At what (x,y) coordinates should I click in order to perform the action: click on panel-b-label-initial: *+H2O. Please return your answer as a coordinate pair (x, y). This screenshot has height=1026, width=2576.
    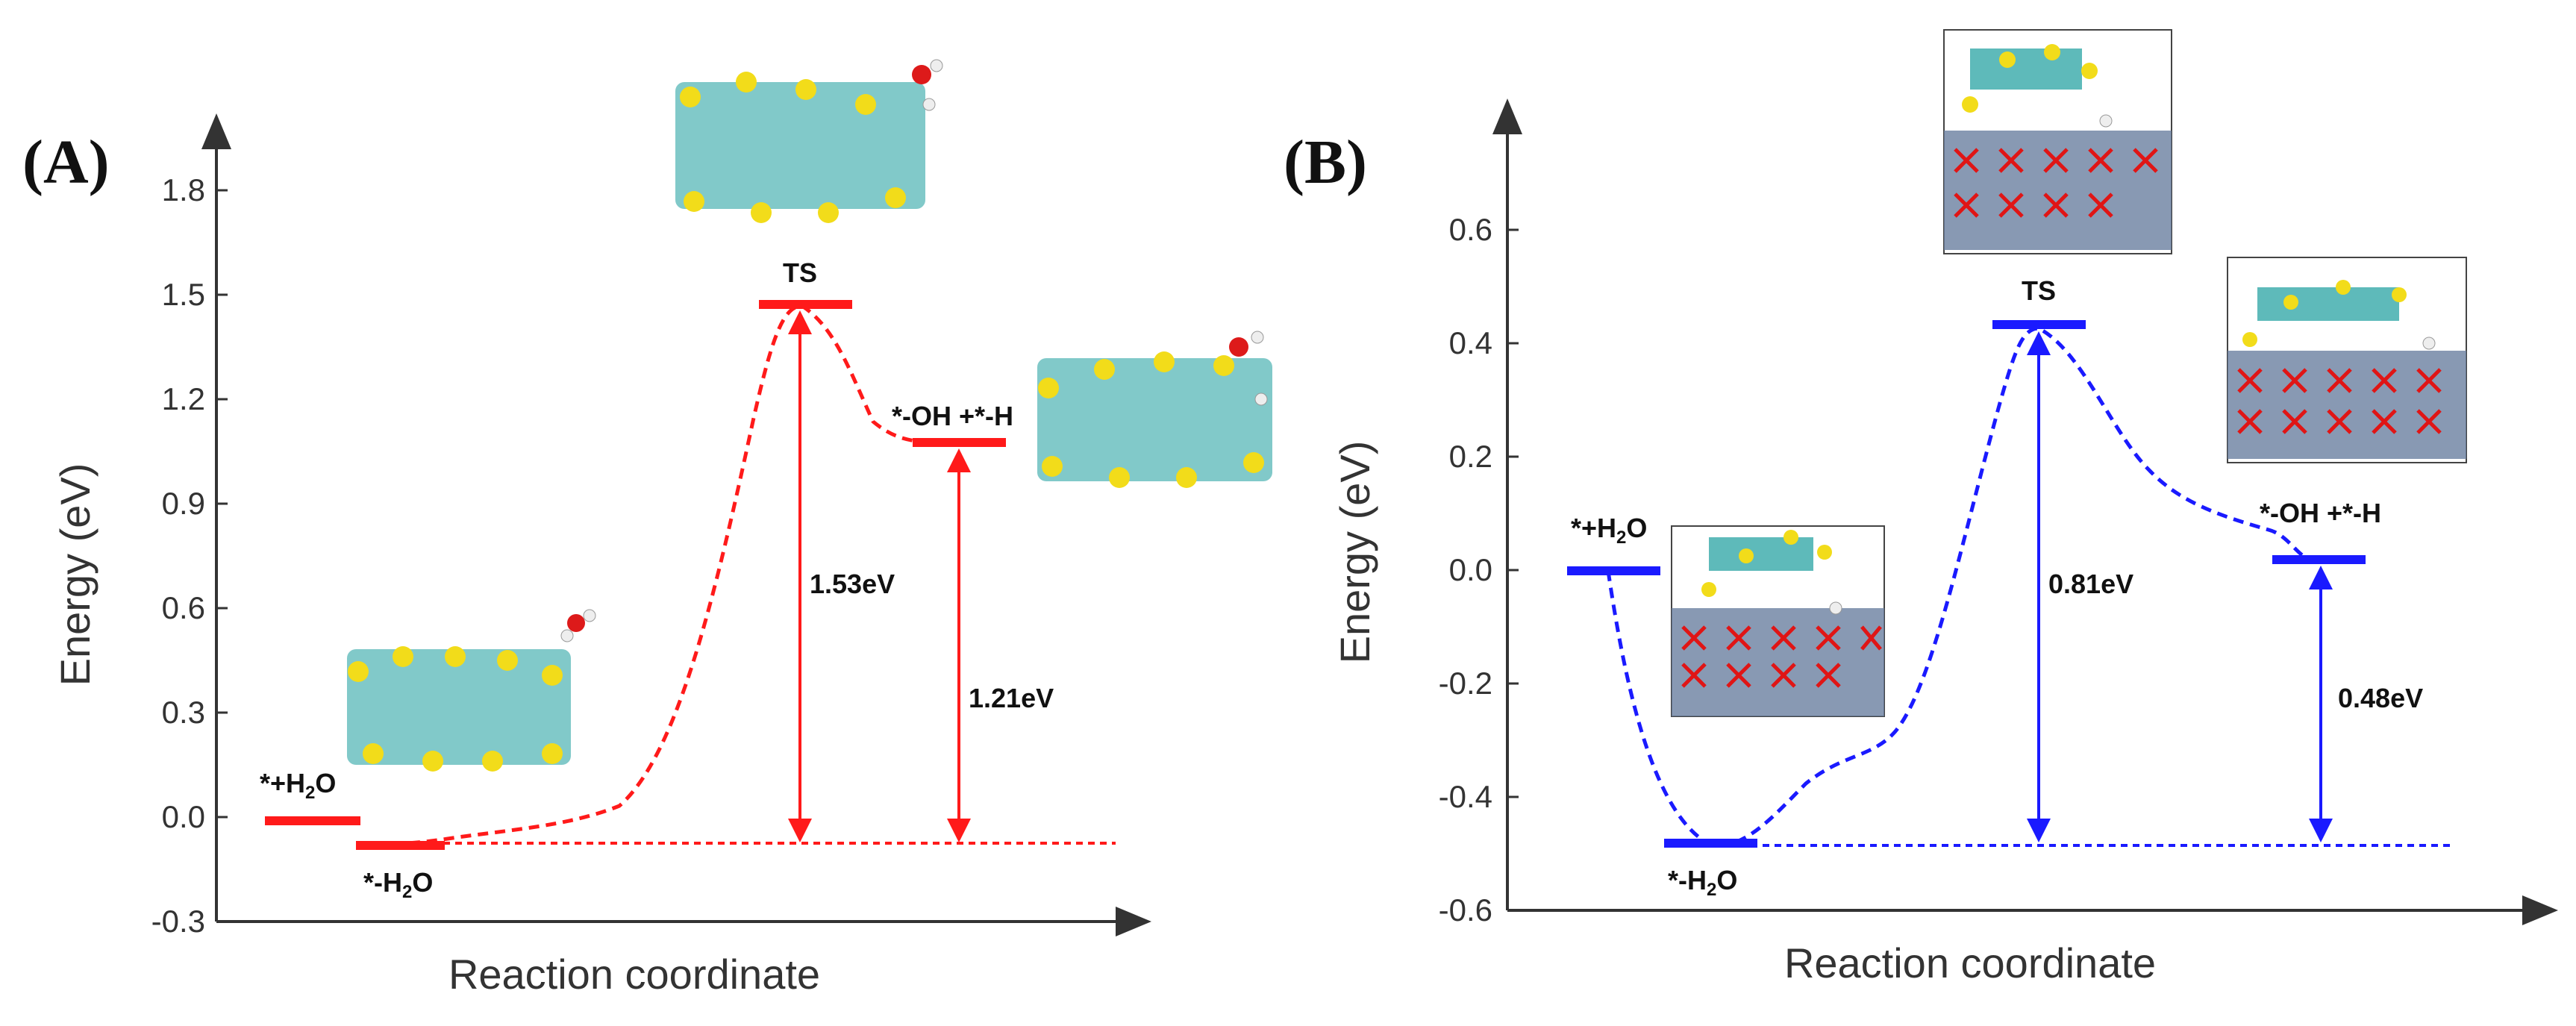
    Looking at the image, I should click on (1609, 530).